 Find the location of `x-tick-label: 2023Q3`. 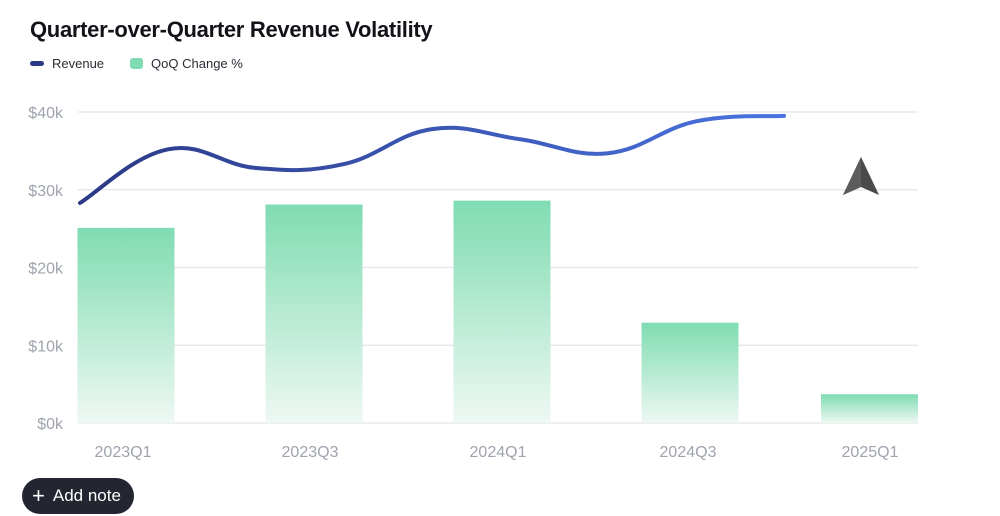

x-tick-label: 2023Q3 is located at coordinates (310, 452).